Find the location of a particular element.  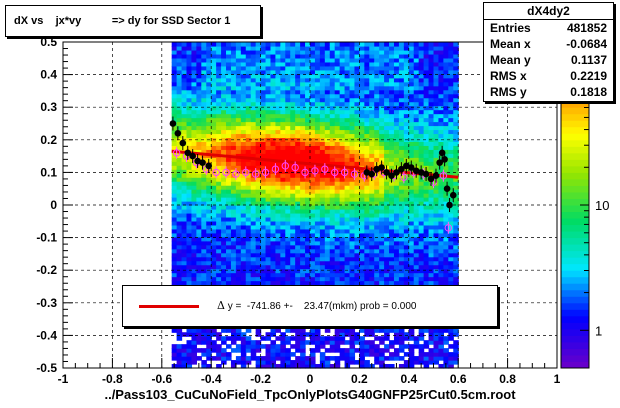

palette-band is located at coordinates (575, 111).